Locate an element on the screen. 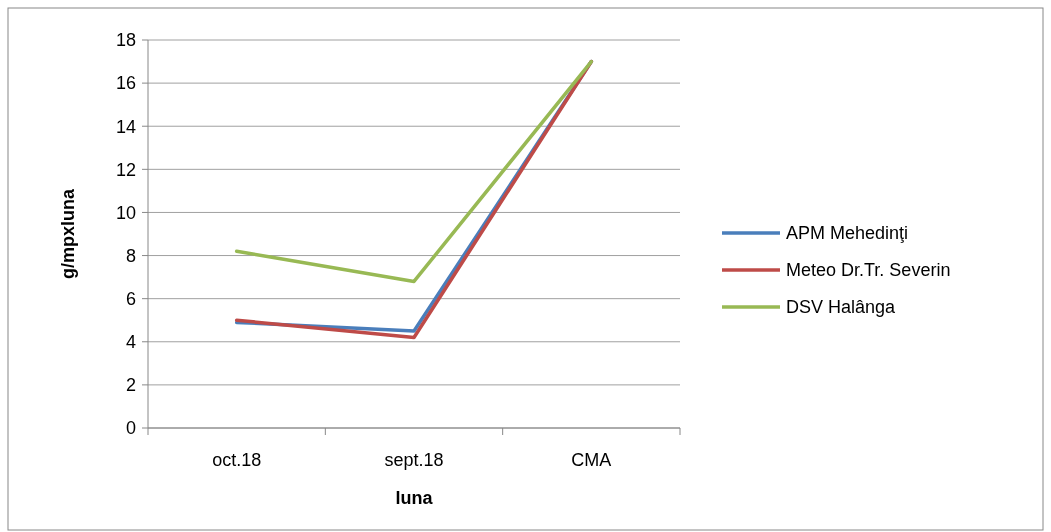 This screenshot has width=1051, height=532. legend-label: DSV Halânga is located at coordinates (841, 307).